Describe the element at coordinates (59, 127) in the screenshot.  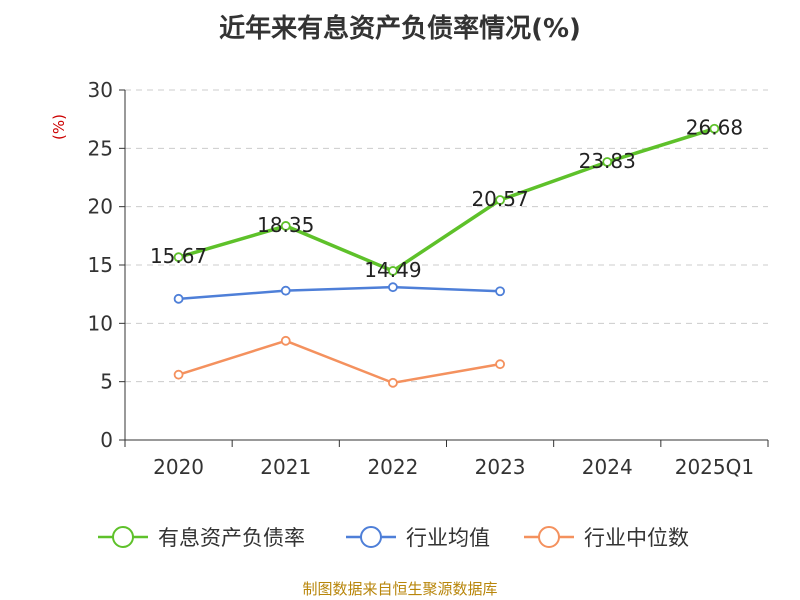
I see `y-axis-label: (%)` at that location.